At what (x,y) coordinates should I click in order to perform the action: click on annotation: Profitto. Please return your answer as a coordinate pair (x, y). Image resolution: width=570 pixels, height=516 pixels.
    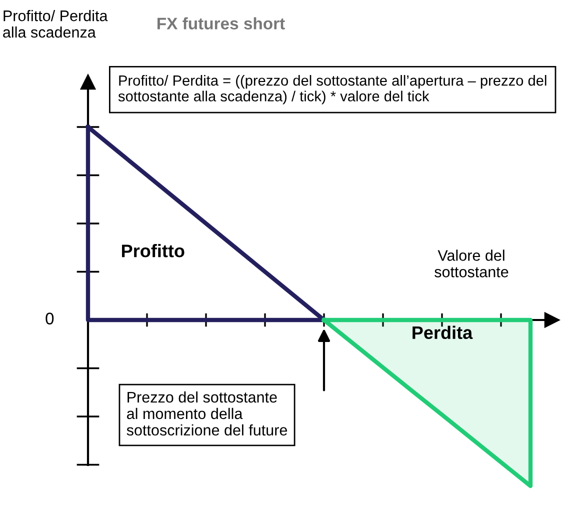
    Looking at the image, I should click on (153, 251).